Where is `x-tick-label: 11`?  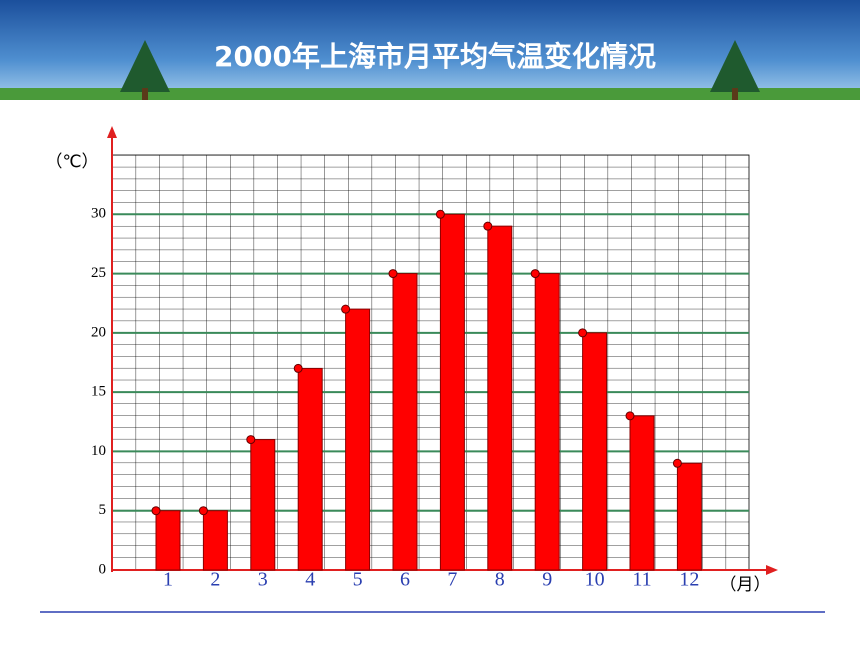 x-tick-label: 11 is located at coordinates (641, 580).